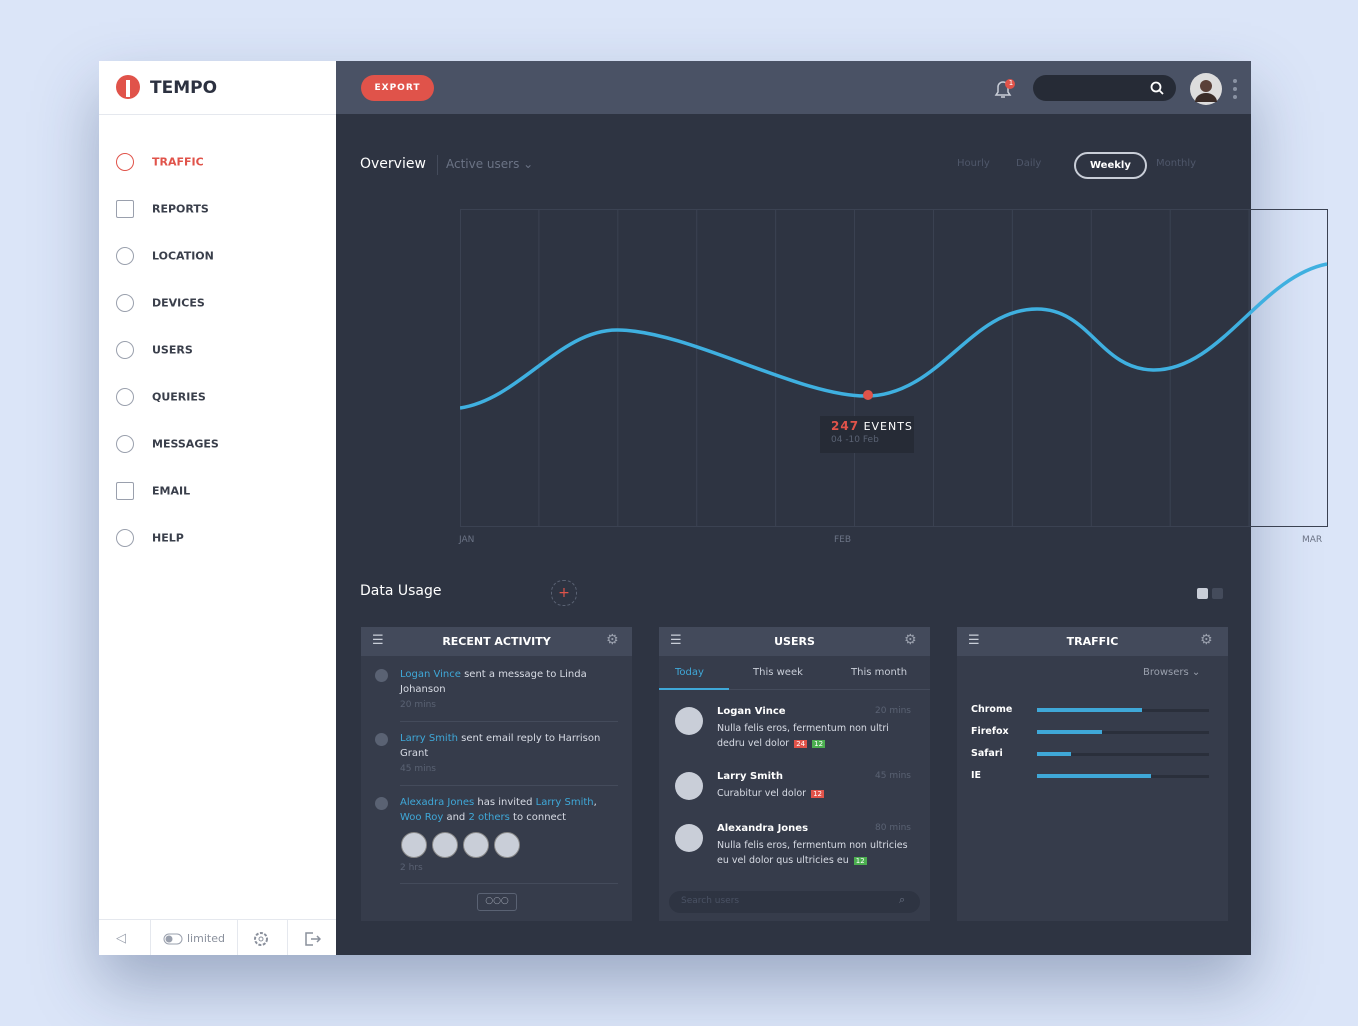 The image size is (1358, 1026). Describe the element at coordinates (121, 938) in the screenshot. I see `collapse-button: ◁` at that location.